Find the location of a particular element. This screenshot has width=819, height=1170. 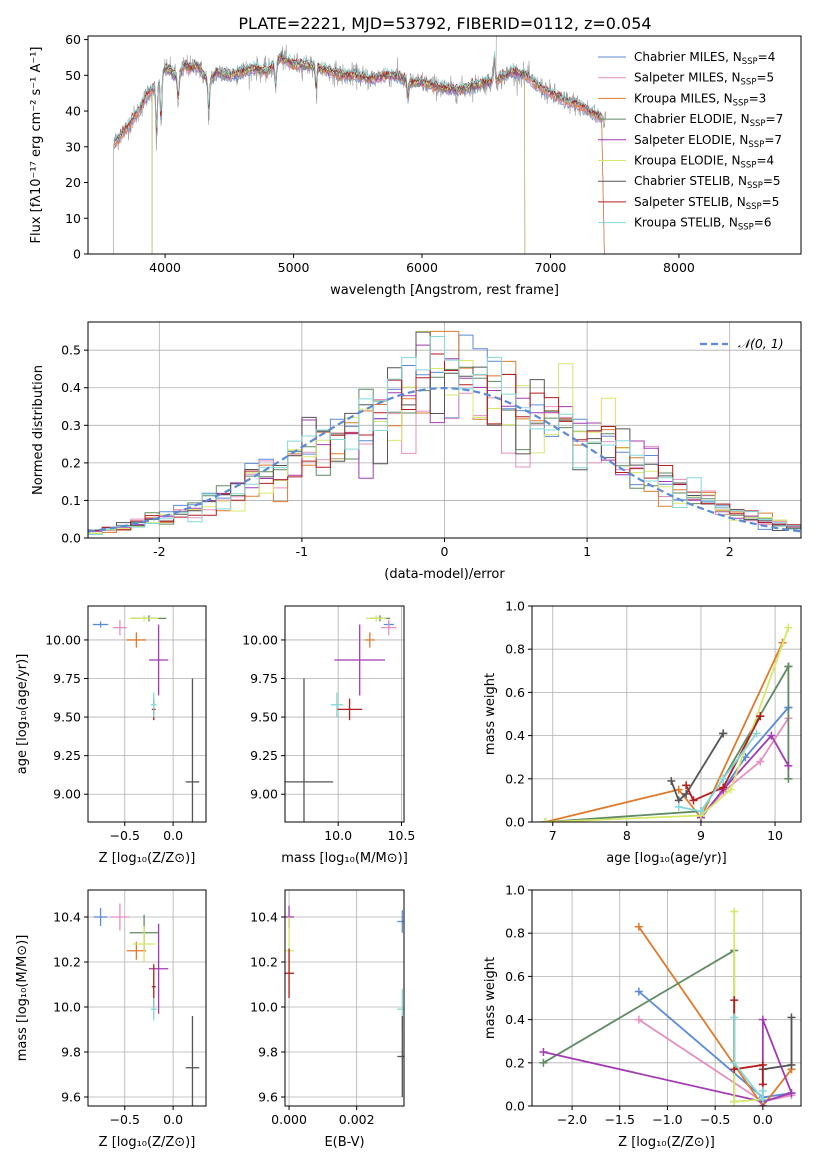

x-axis-label: wavelength [Angstrom, rest frame] is located at coordinates (444, 290).